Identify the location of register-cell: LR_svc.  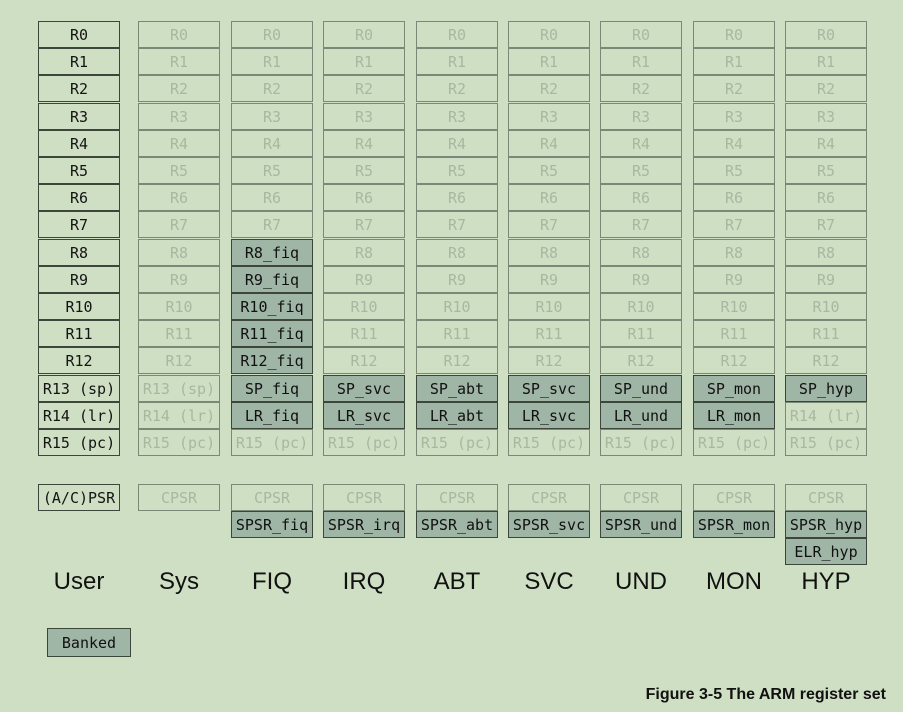
(549, 415).